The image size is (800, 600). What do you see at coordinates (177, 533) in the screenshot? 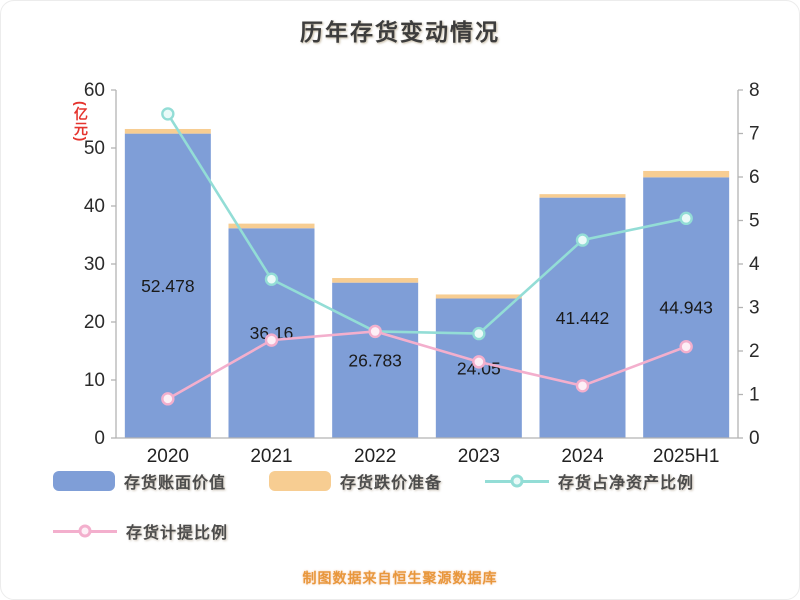
I see `legend-label: 存货计提比例` at bounding box center [177, 533].